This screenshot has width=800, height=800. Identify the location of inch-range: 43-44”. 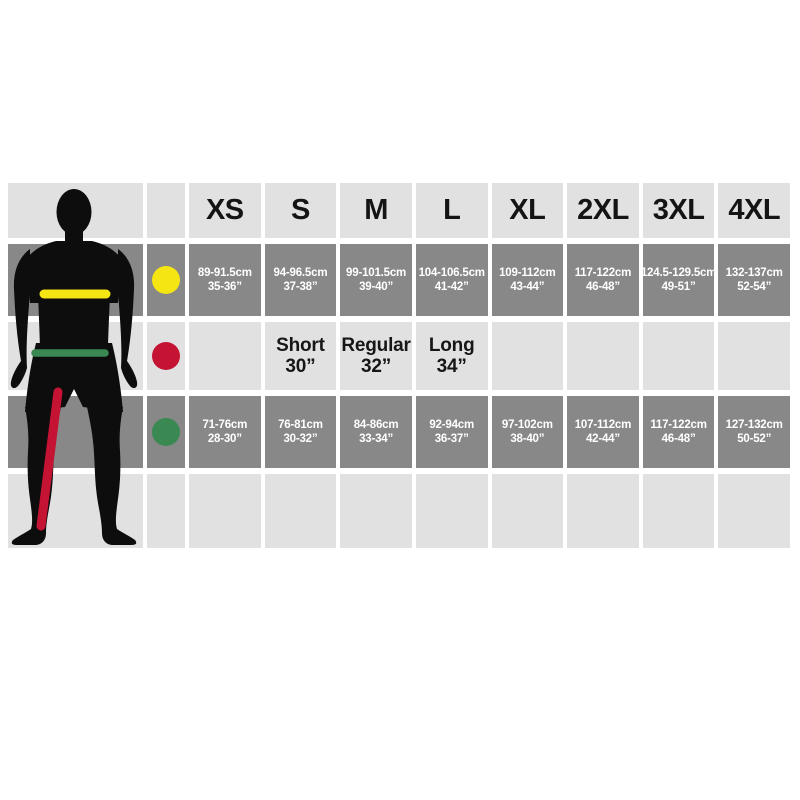
(527, 287).